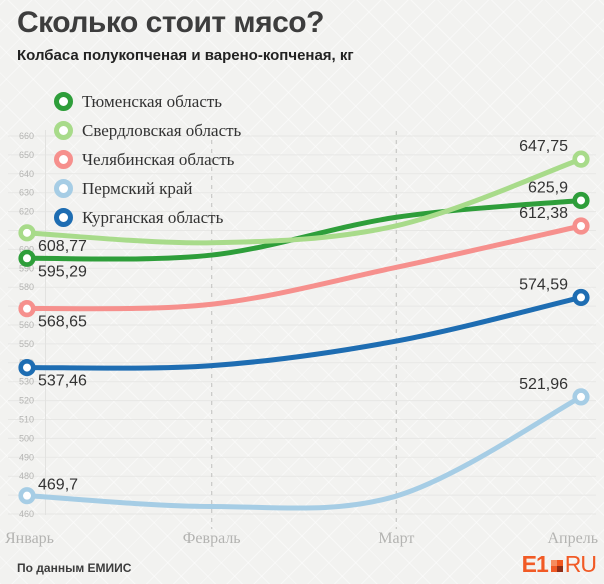 This screenshot has width=604, height=584. What do you see at coordinates (556, 566) in the screenshot?
I see `logo-checker-icon` at bounding box center [556, 566].